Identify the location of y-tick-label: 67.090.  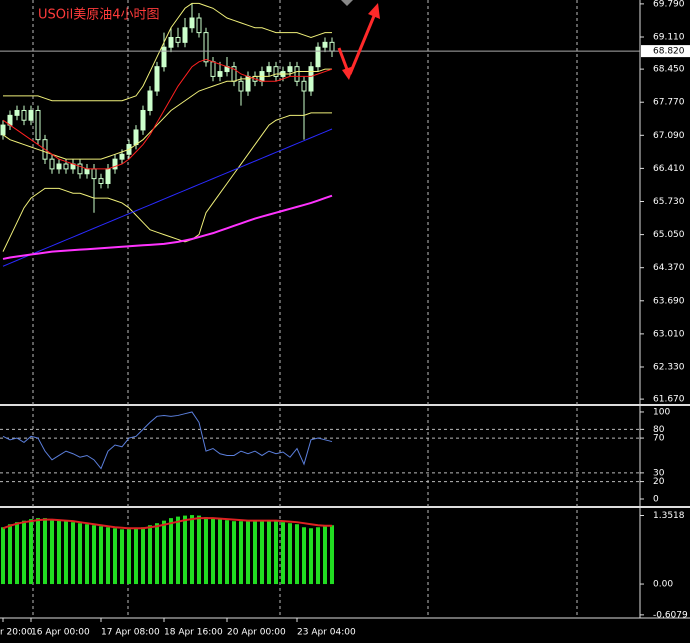
(669, 136).